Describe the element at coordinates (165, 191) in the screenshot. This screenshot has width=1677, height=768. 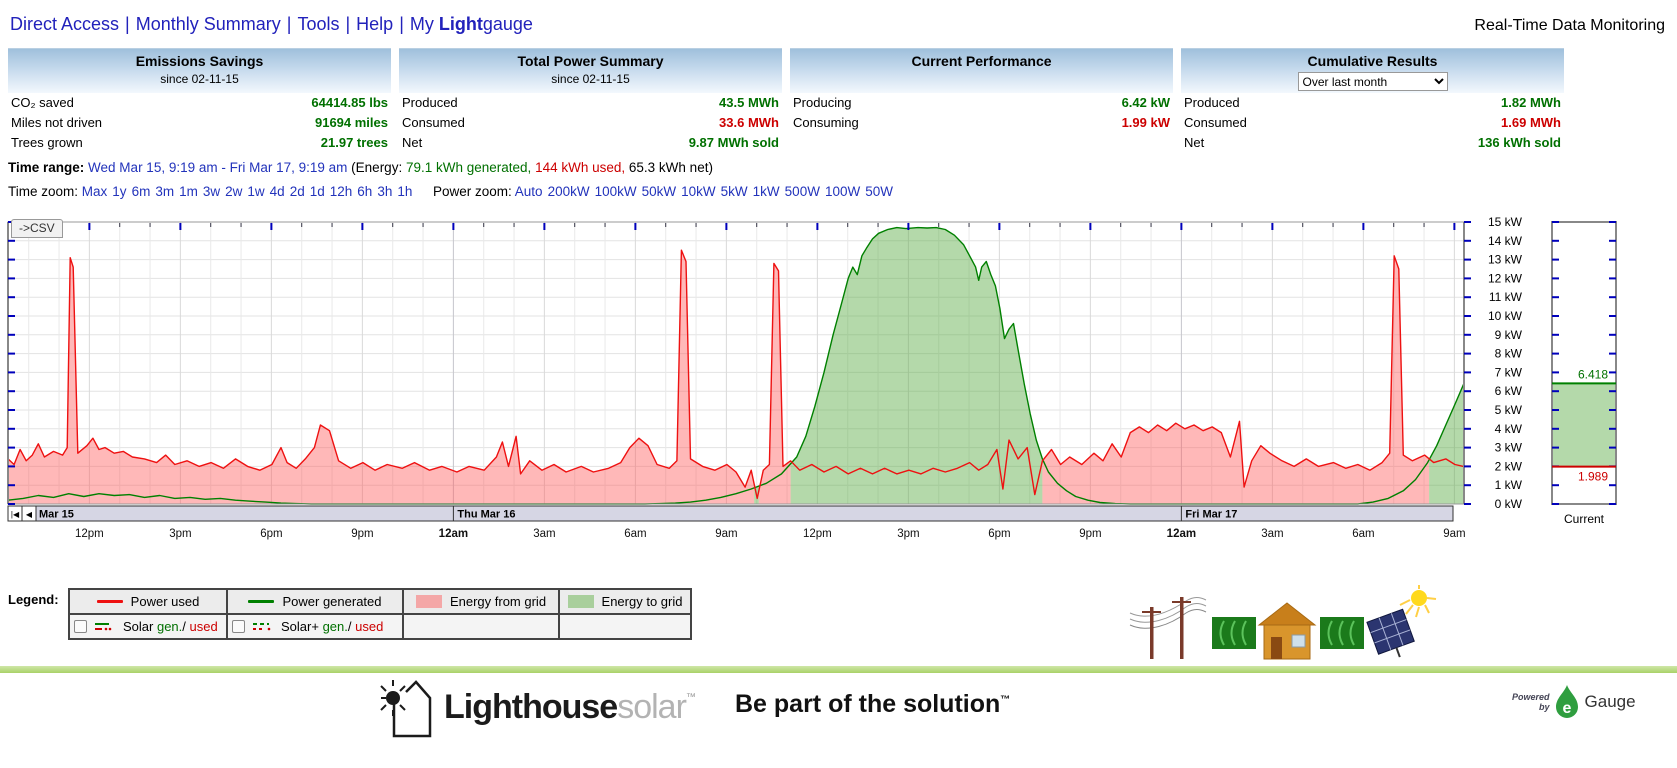
I see `time-zoom-option-3m: 3m` at that location.